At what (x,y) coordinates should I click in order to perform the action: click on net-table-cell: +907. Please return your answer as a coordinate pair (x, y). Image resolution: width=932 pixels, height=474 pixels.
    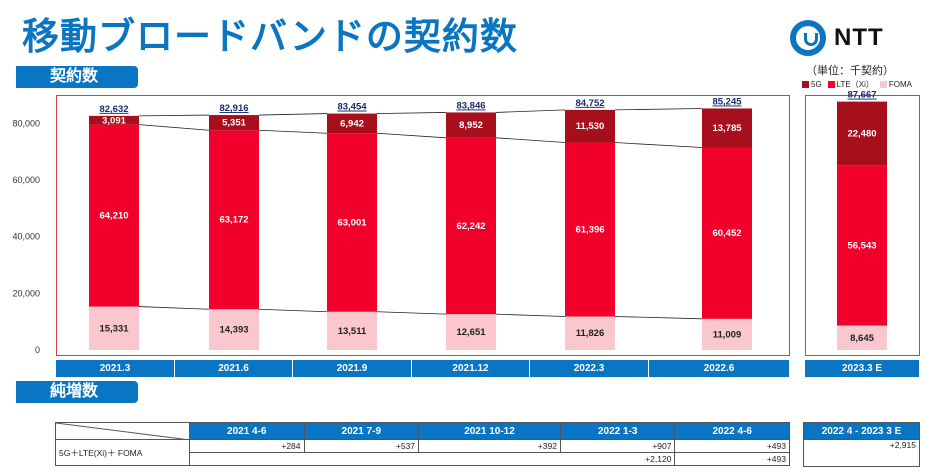
    Looking at the image, I should click on (617, 446).